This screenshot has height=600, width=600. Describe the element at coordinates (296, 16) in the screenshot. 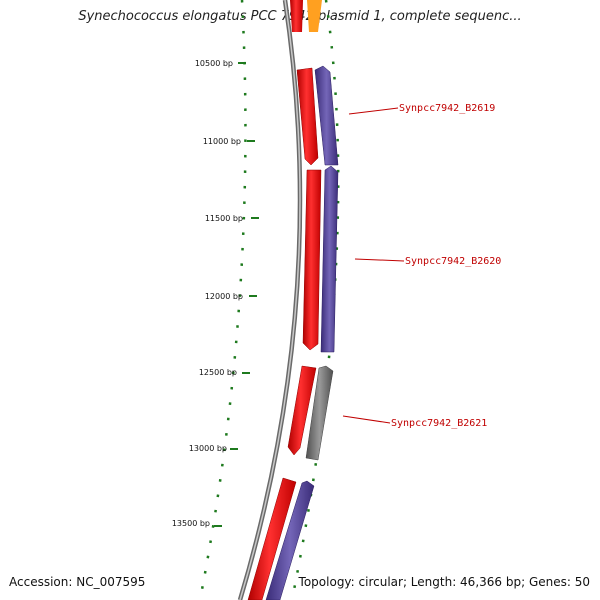

I see `gene-partial-top-forward` at that location.